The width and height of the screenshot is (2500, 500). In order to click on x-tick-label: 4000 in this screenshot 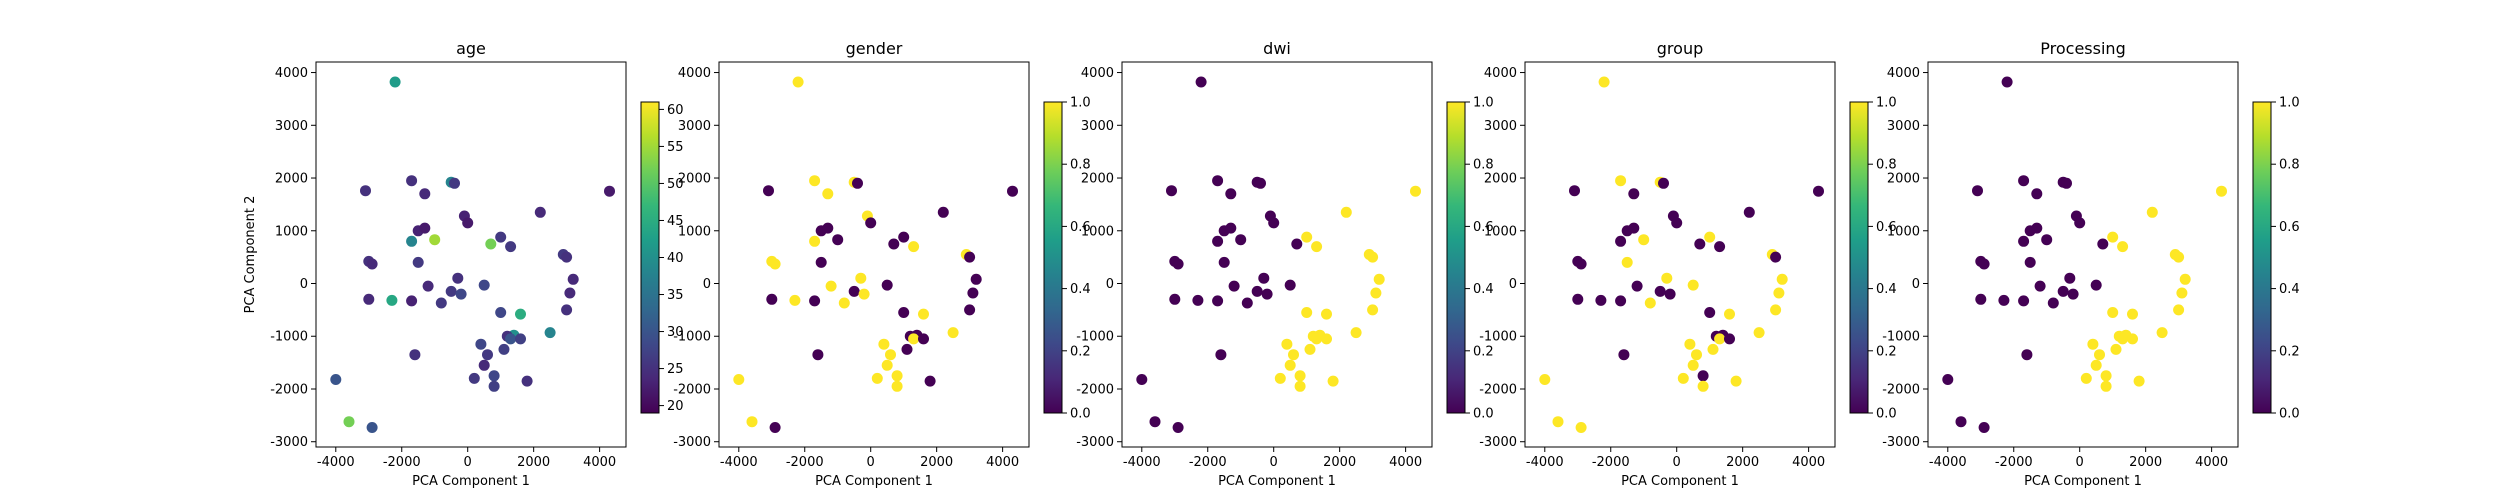, I will do `click(2211, 462)`.